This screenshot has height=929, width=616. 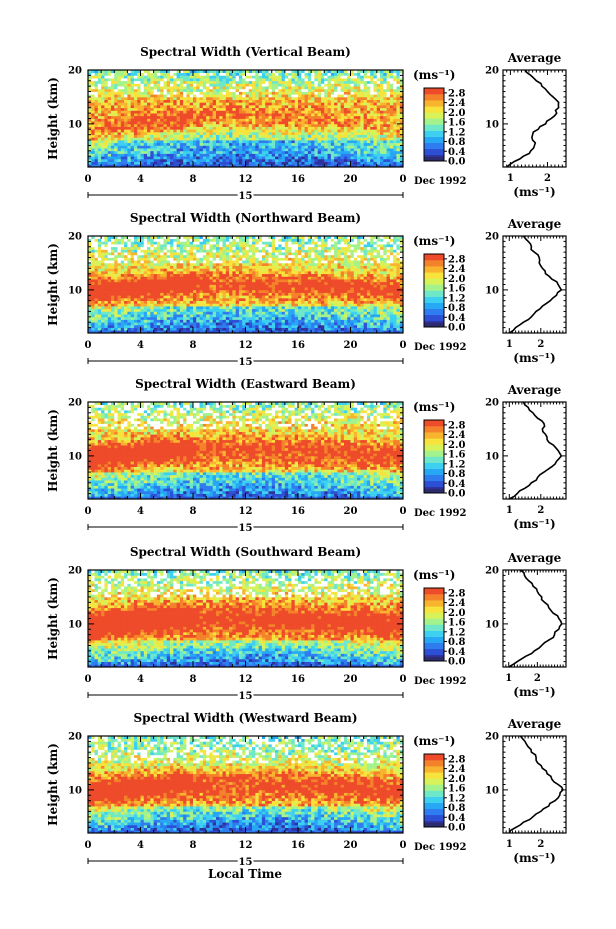 I want to click on colorbar-tick-label: 2.8, so click(x=456, y=93).